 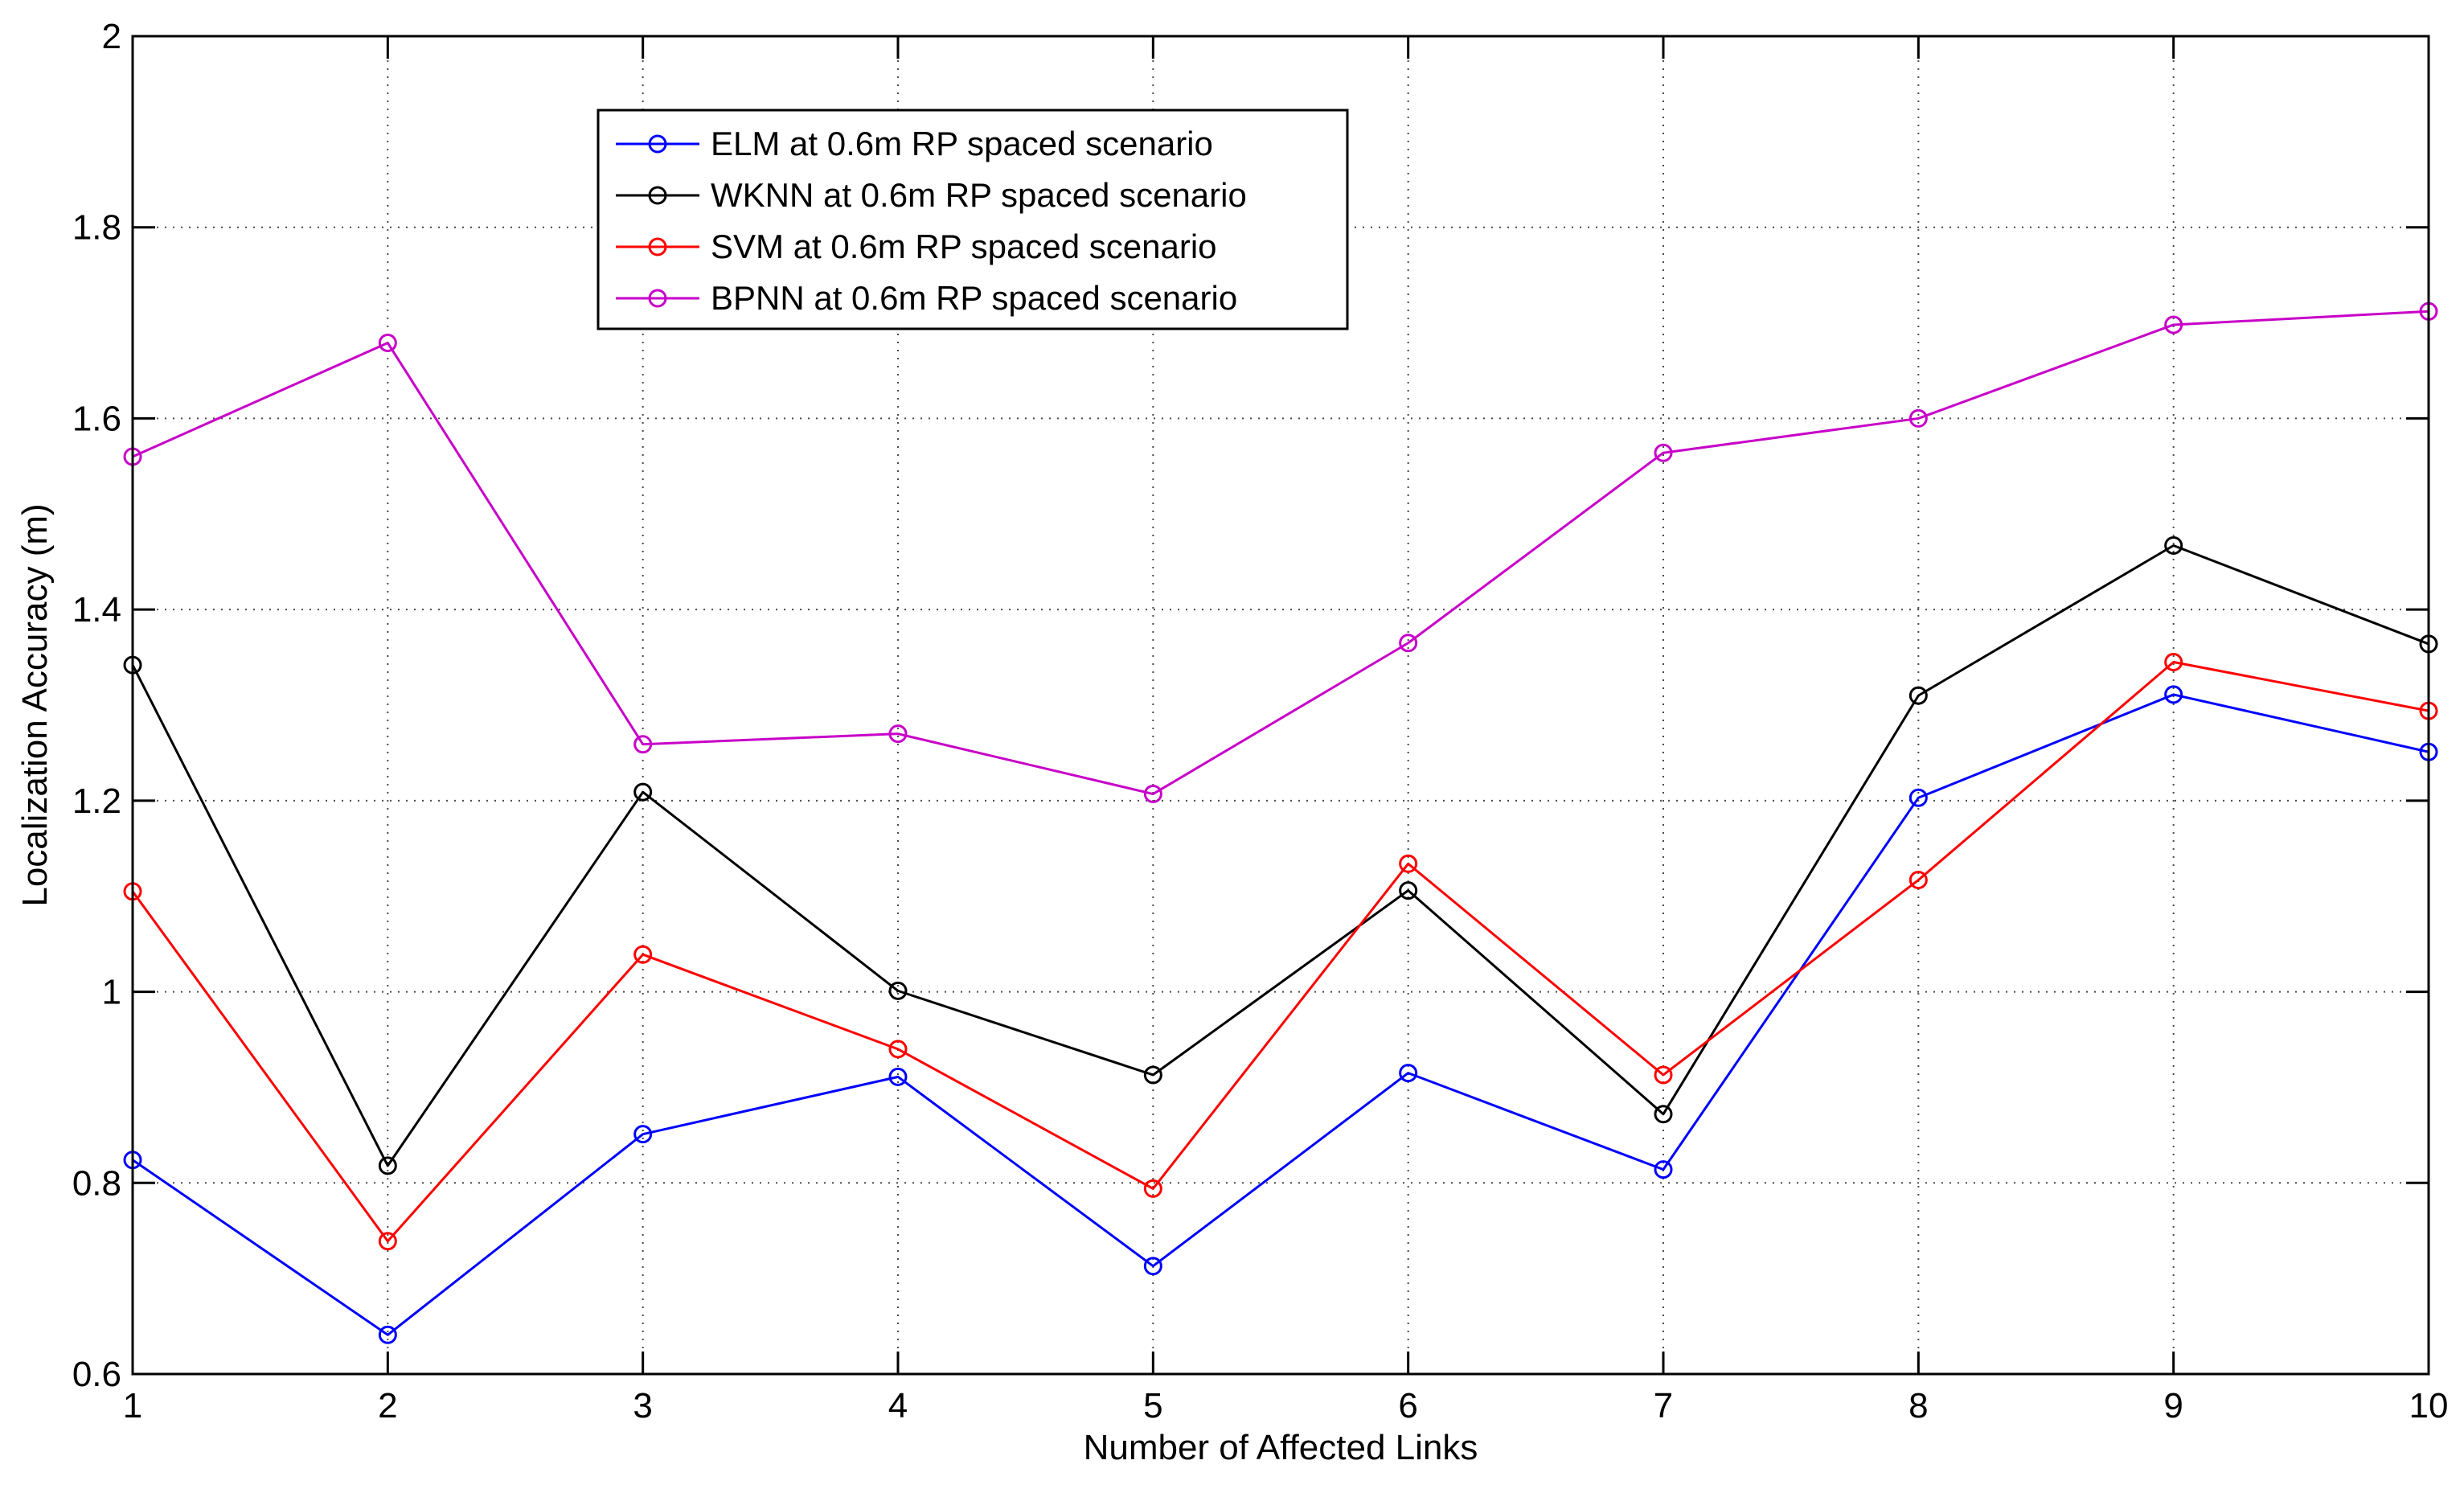 What do you see at coordinates (132, 1405) in the screenshot?
I see `x-tick-label: 1` at bounding box center [132, 1405].